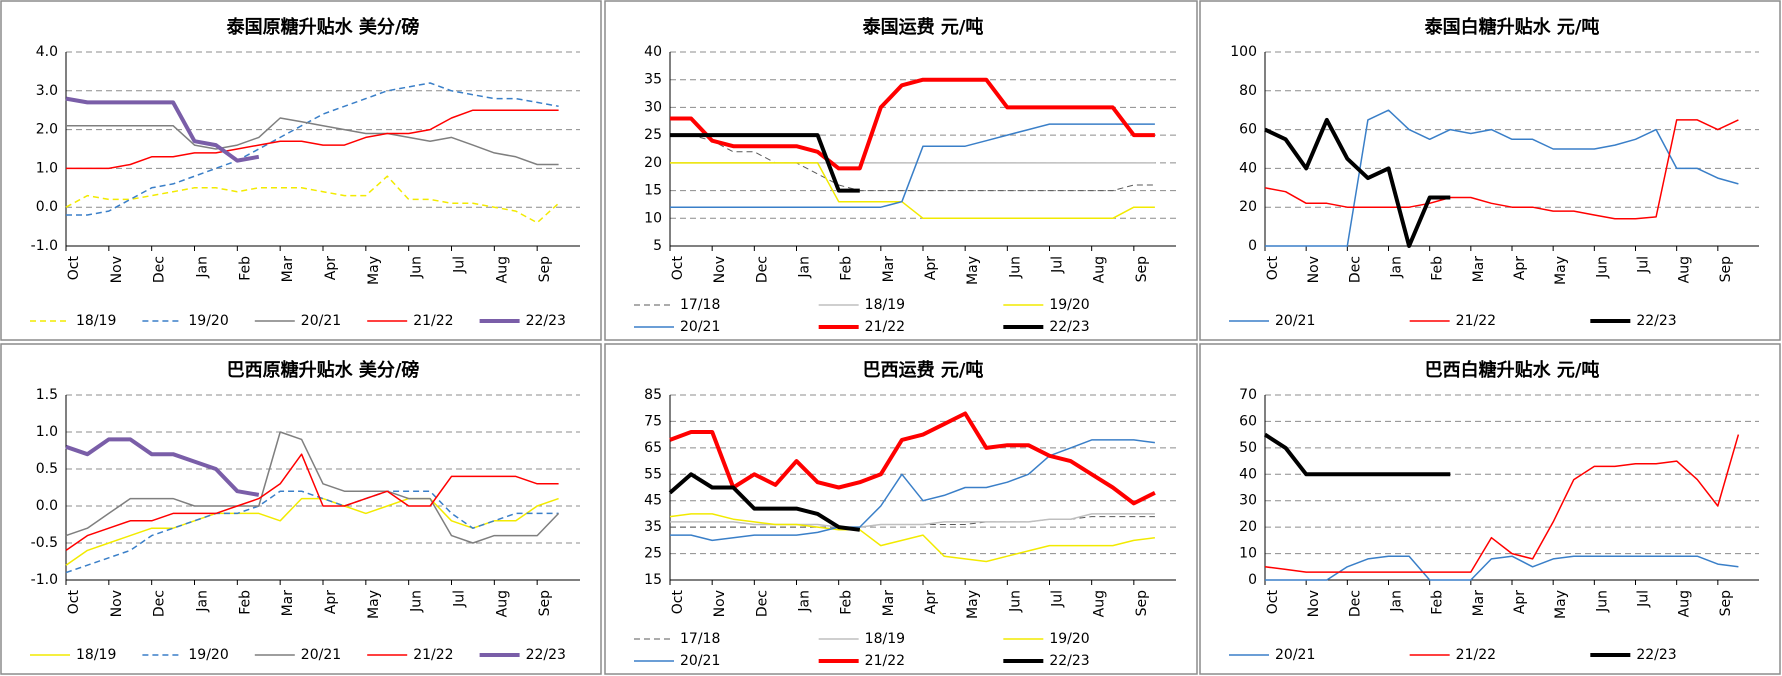 The width and height of the screenshot is (1782, 676). Describe the element at coordinates (47, 432) in the screenshot. I see `y-tick-label: 1.0` at that location.